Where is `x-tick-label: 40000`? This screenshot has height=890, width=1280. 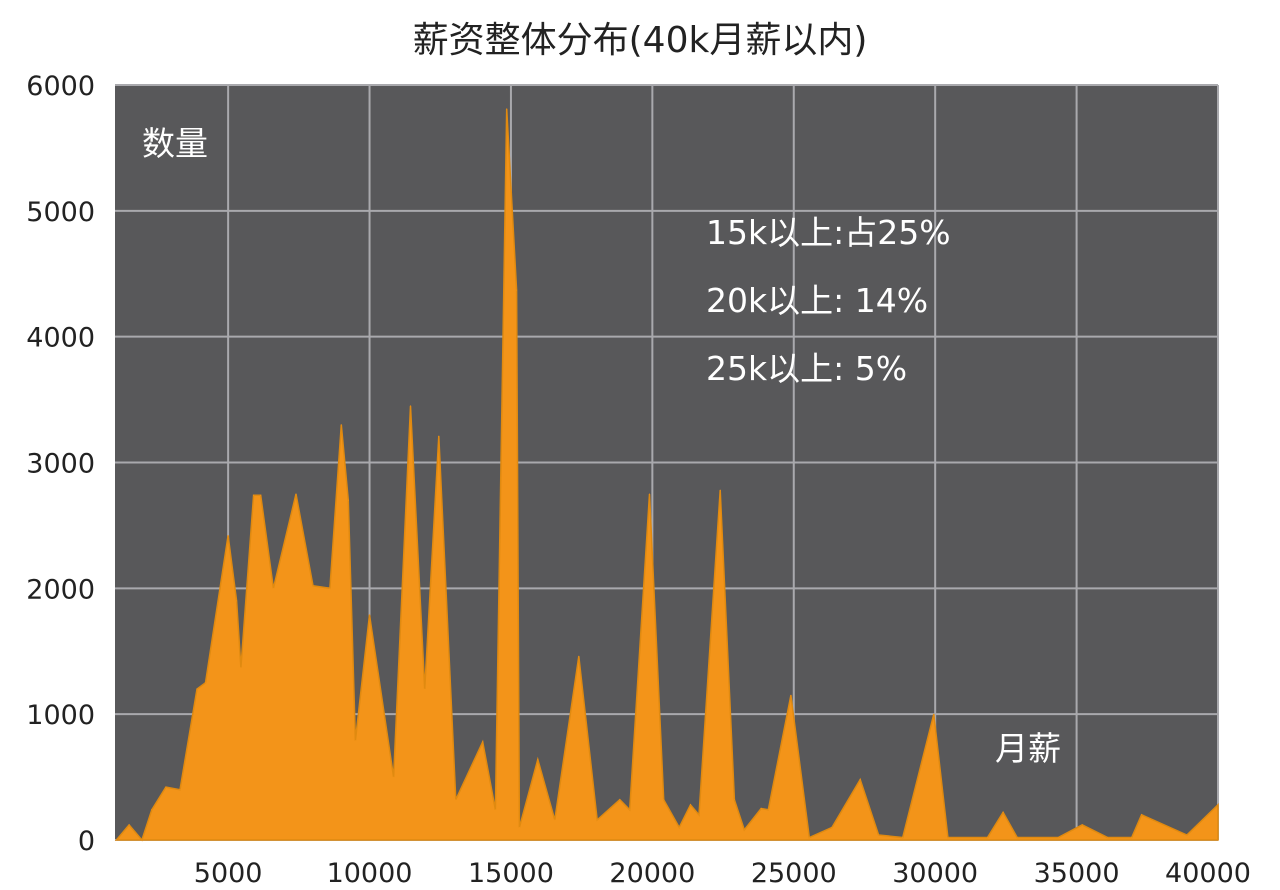 x-tick-label: 40000 is located at coordinates (1208, 873).